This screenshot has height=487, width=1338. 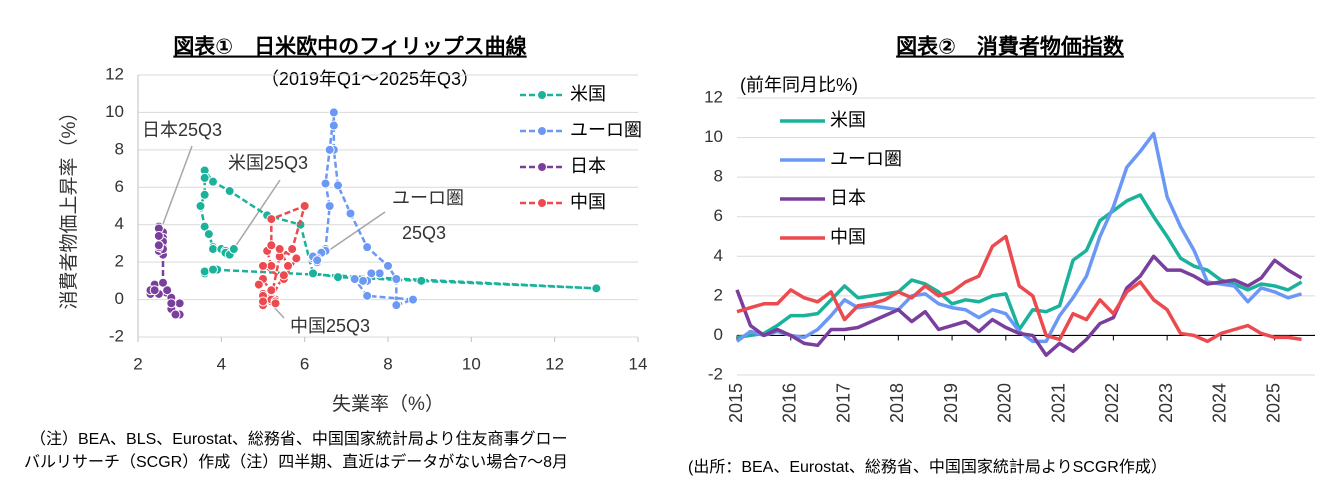 What do you see at coordinates (137, 363) in the screenshot?
I see `x-tick-label: 2` at bounding box center [137, 363].